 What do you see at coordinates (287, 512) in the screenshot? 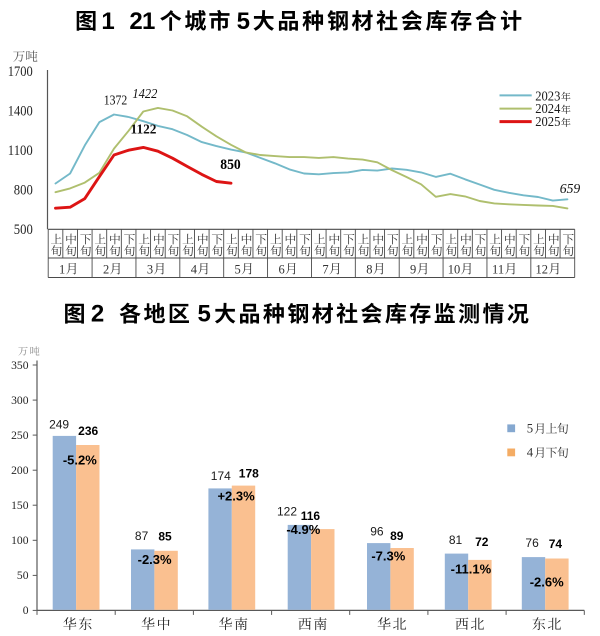
I see `svg-text: 122` at bounding box center [287, 512].